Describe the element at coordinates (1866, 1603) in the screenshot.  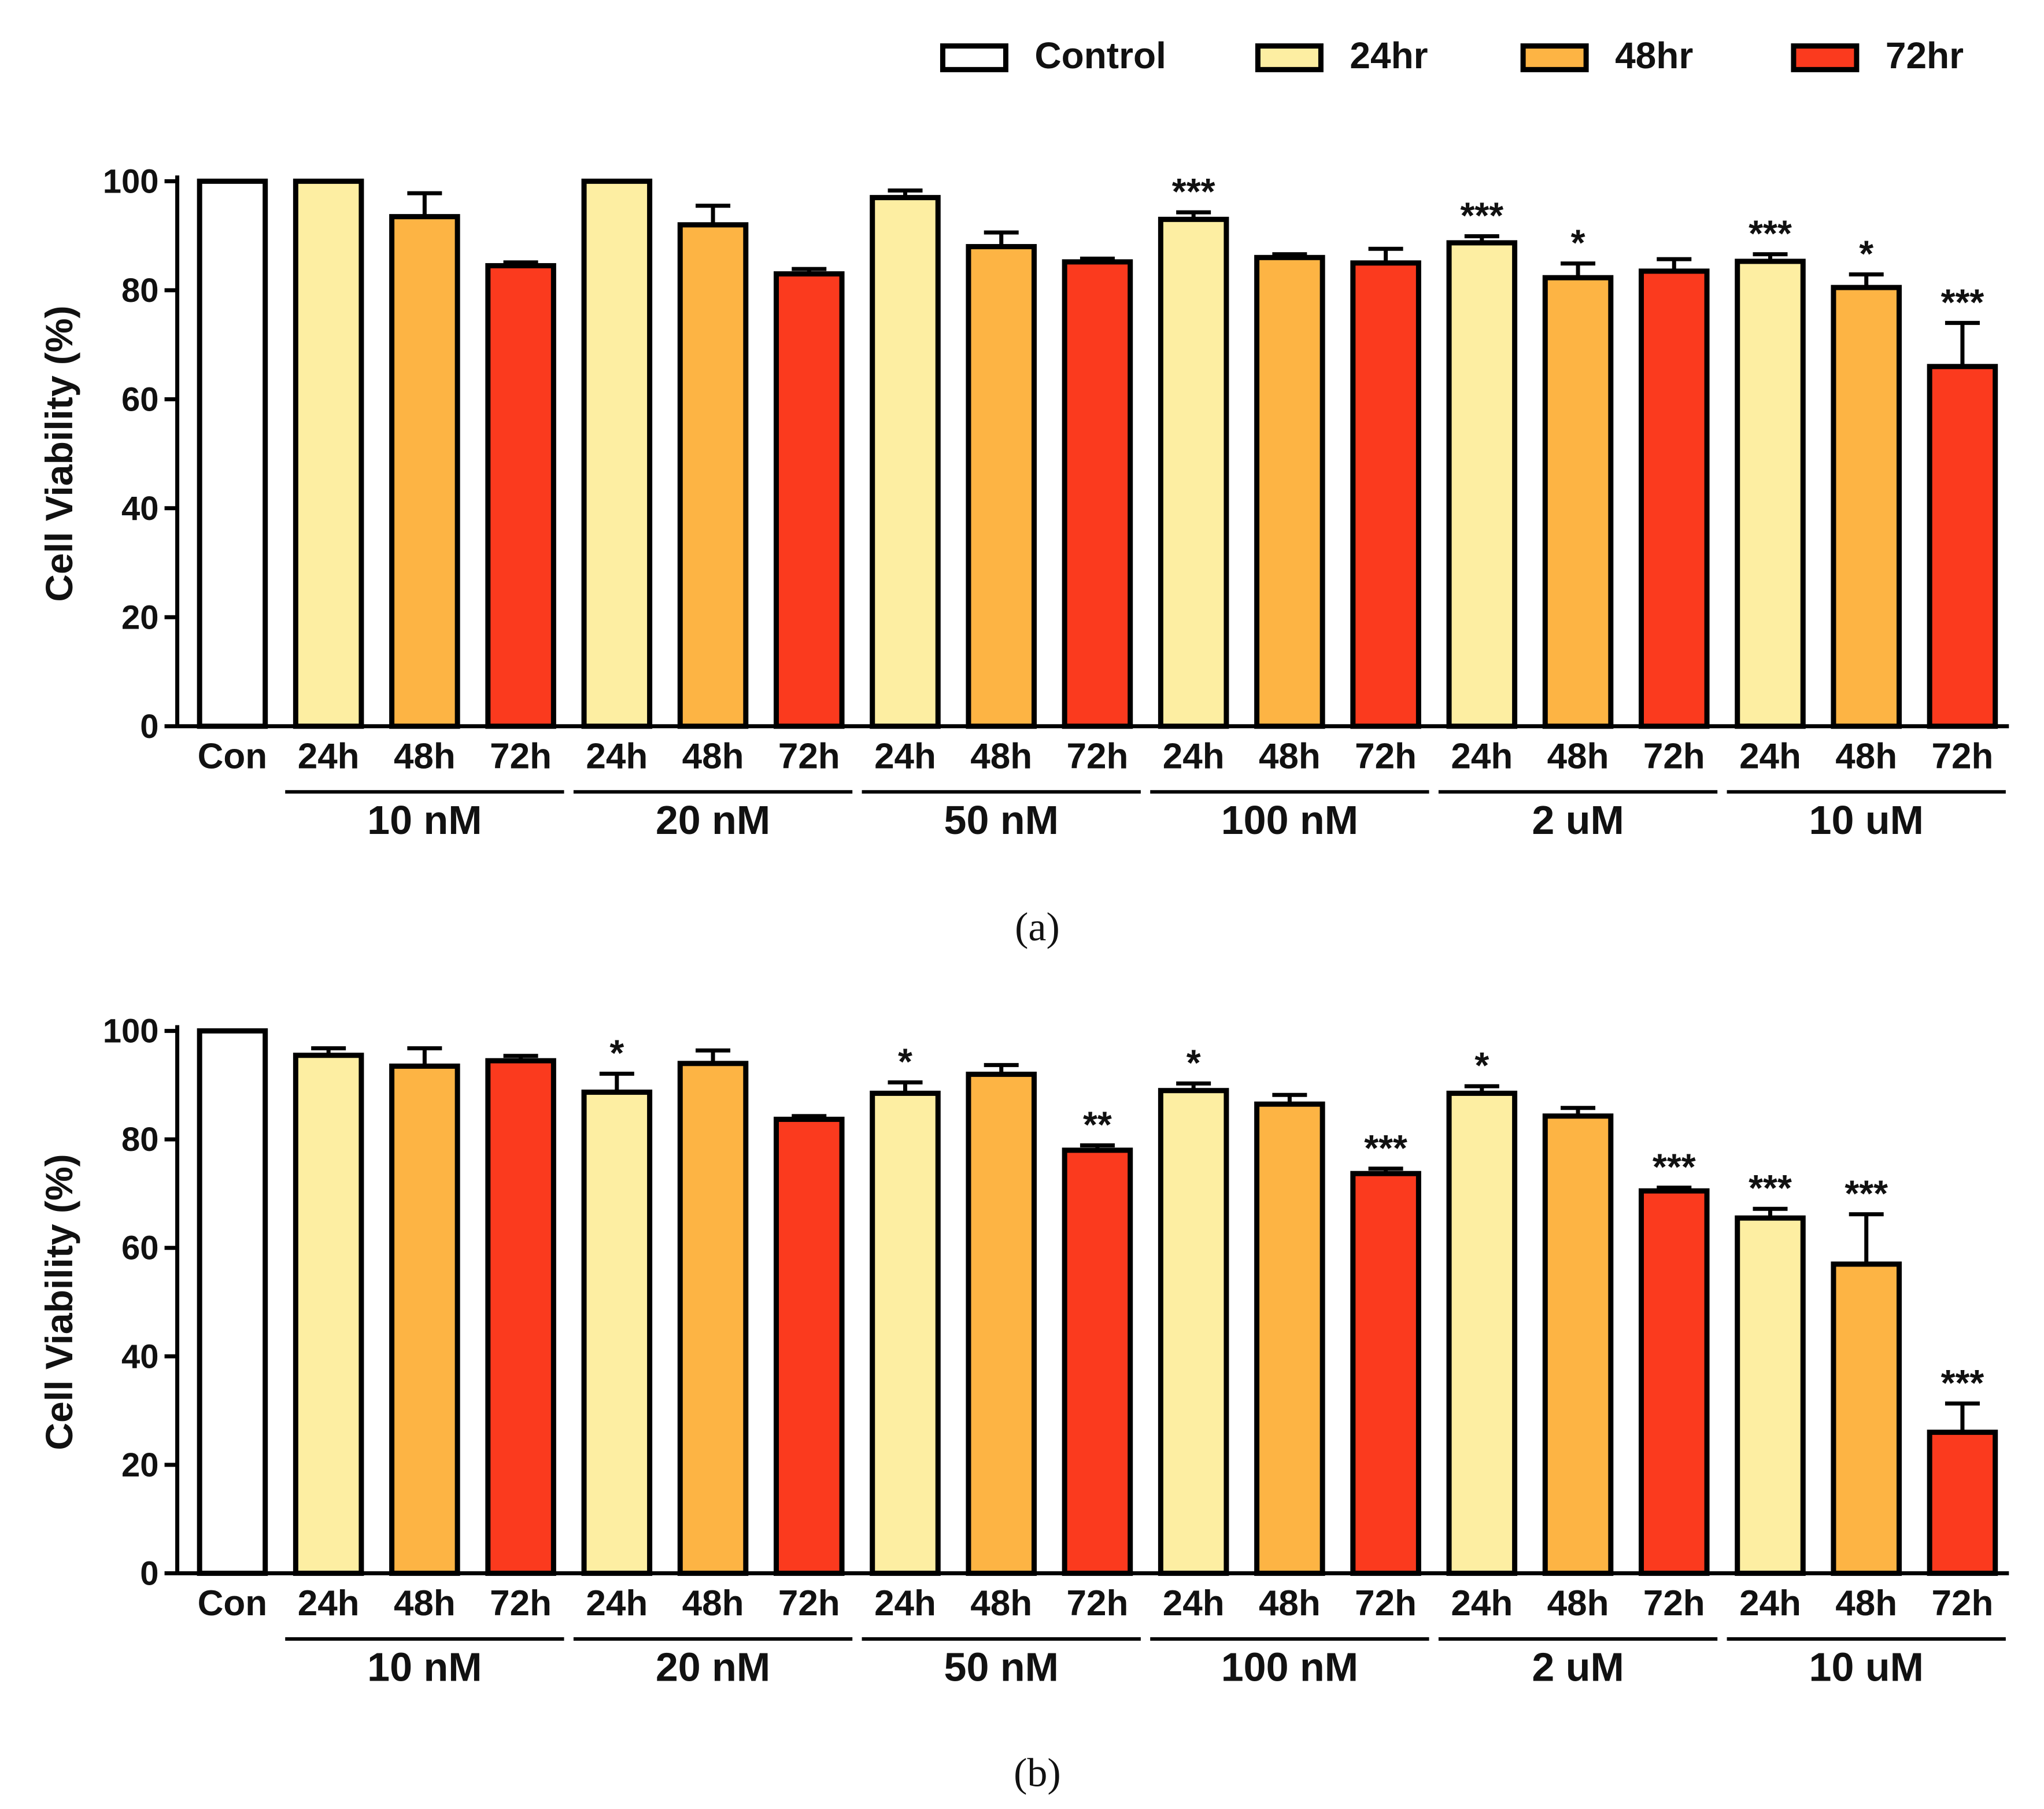
I see `x-tick-label-17: 48h` at that location.